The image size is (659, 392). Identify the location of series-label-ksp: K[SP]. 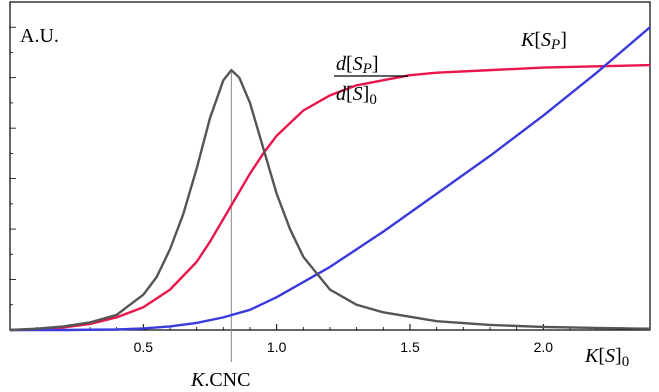
(543, 41).